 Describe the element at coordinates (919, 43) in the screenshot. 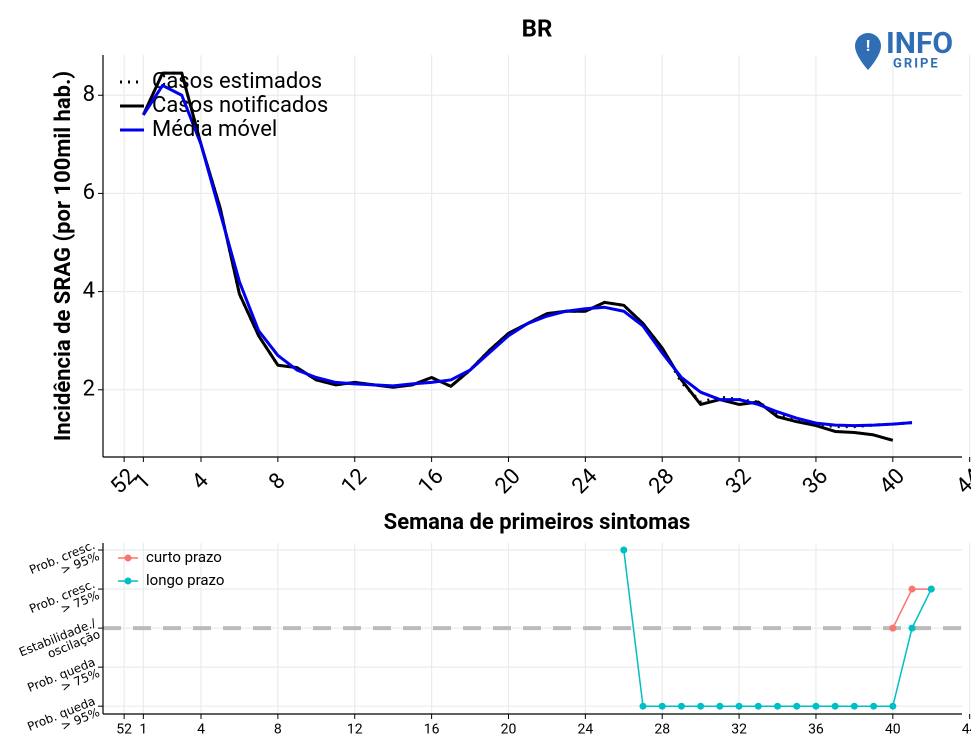

I see `logo-text: INFO` at that location.